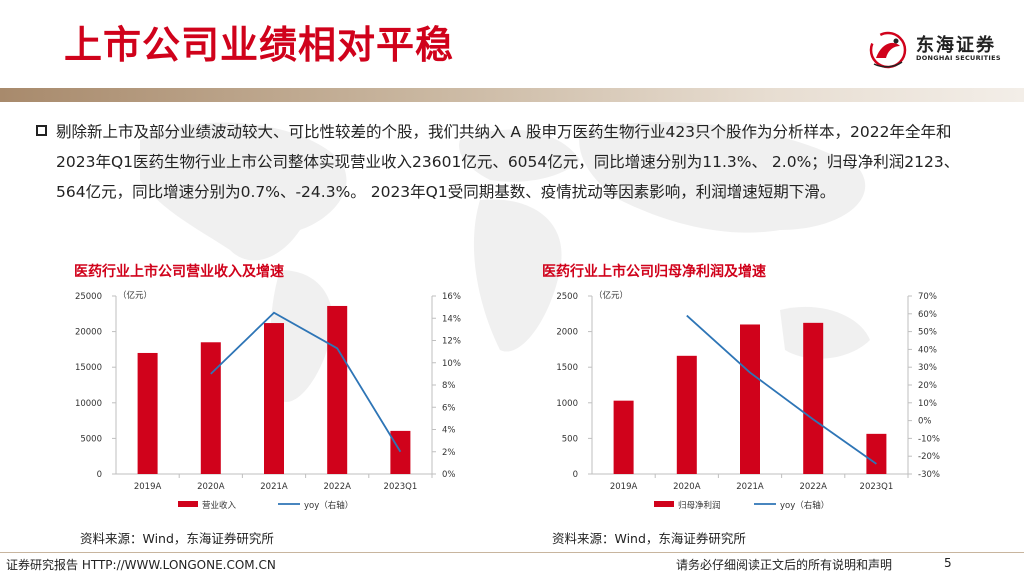  Describe the element at coordinates (567, 404) in the screenshot. I see `chart2-left-tick: 1000` at that location.